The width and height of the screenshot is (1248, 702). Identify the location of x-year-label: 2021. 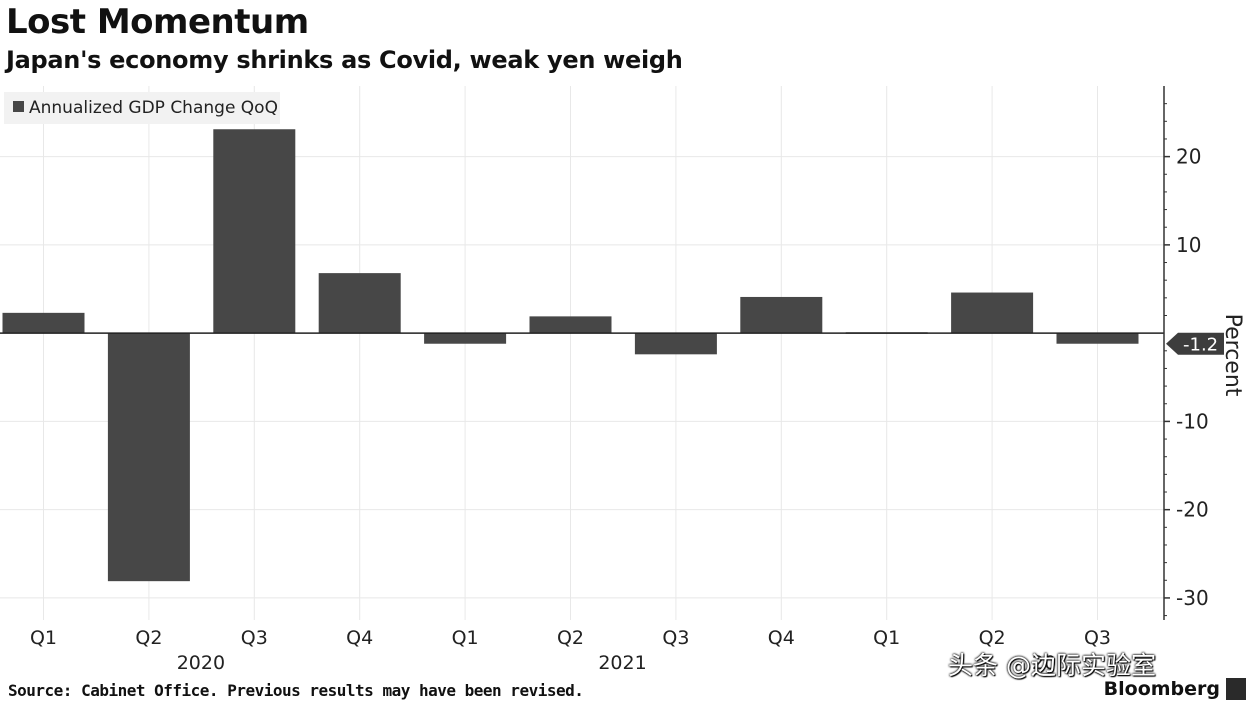
(622, 663).